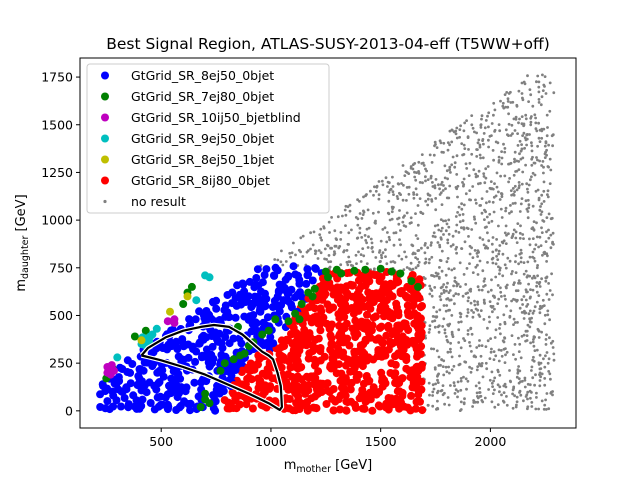 The height and width of the screenshot is (484, 640). What do you see at coordinates (105, 138) in the screenshot?
I see `legend-marker-cyan` at bounding box center [105, 138].